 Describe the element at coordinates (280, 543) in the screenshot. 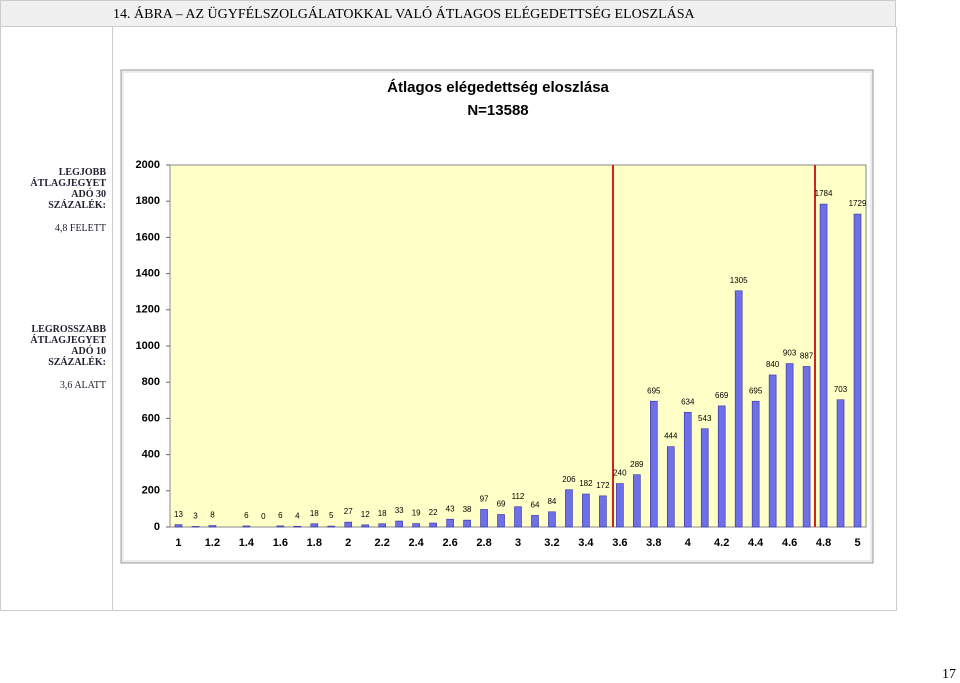

I see `x-tick-label: 1.6` at that location.